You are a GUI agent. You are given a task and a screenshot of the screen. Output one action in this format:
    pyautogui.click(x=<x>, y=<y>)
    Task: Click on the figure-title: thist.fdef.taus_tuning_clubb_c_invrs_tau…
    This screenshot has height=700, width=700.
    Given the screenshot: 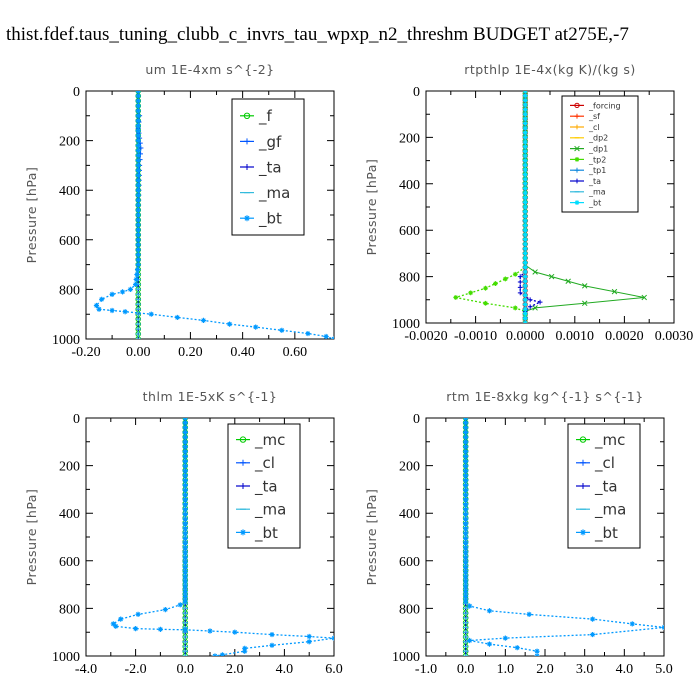 What is the action you would take?
    pyautogui.click(x=317, y=34)
    